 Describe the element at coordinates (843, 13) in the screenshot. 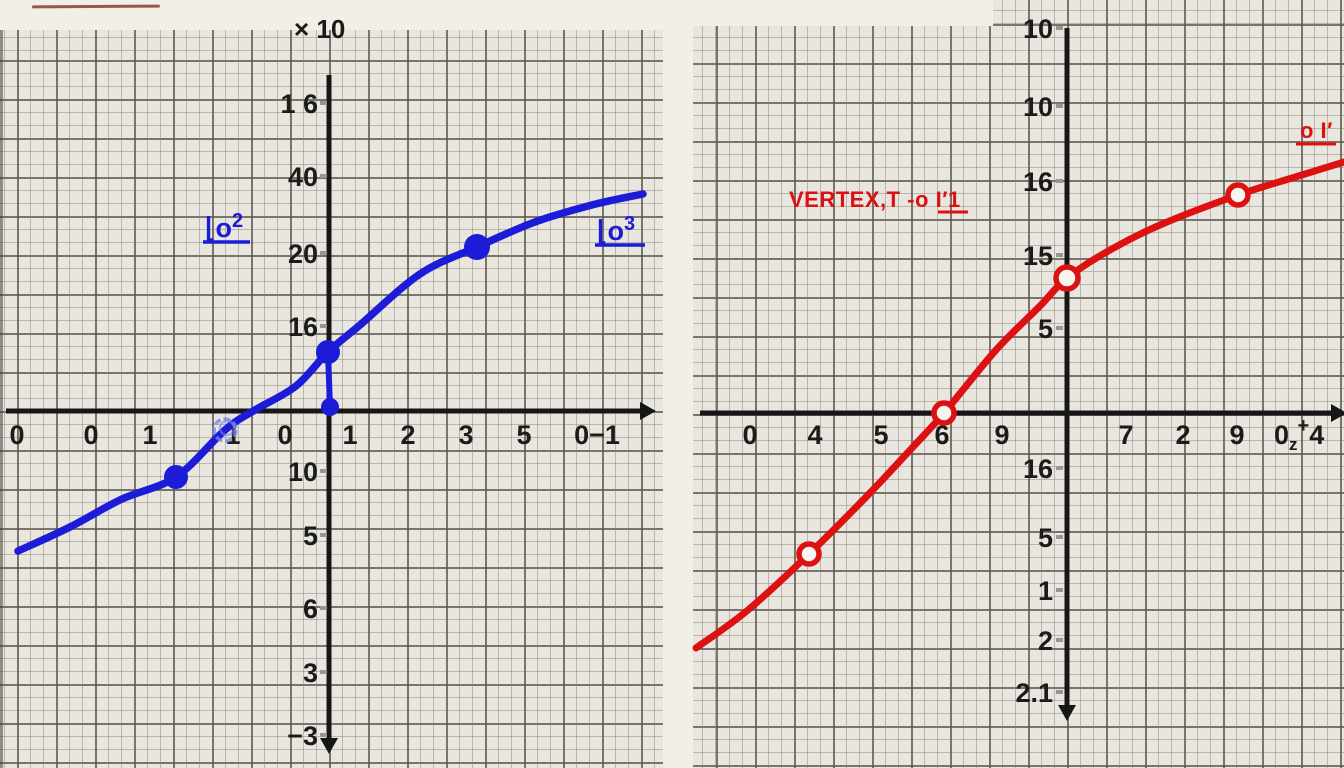

I see `paper-margin-strip` at that location.